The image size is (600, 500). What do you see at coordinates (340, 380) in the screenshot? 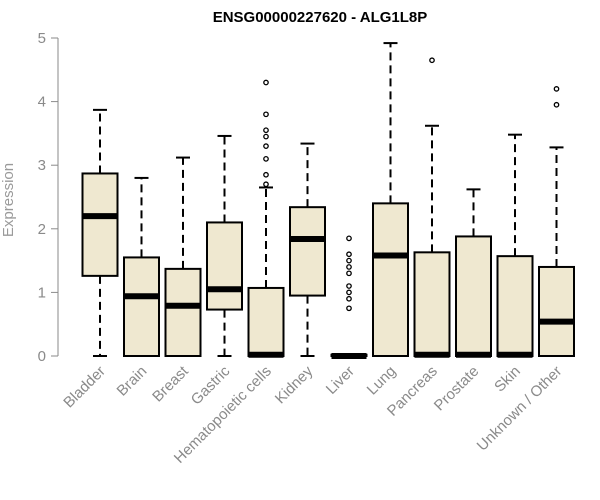
I see `x-tick-label: Liver` at bounding box center [340, 380].